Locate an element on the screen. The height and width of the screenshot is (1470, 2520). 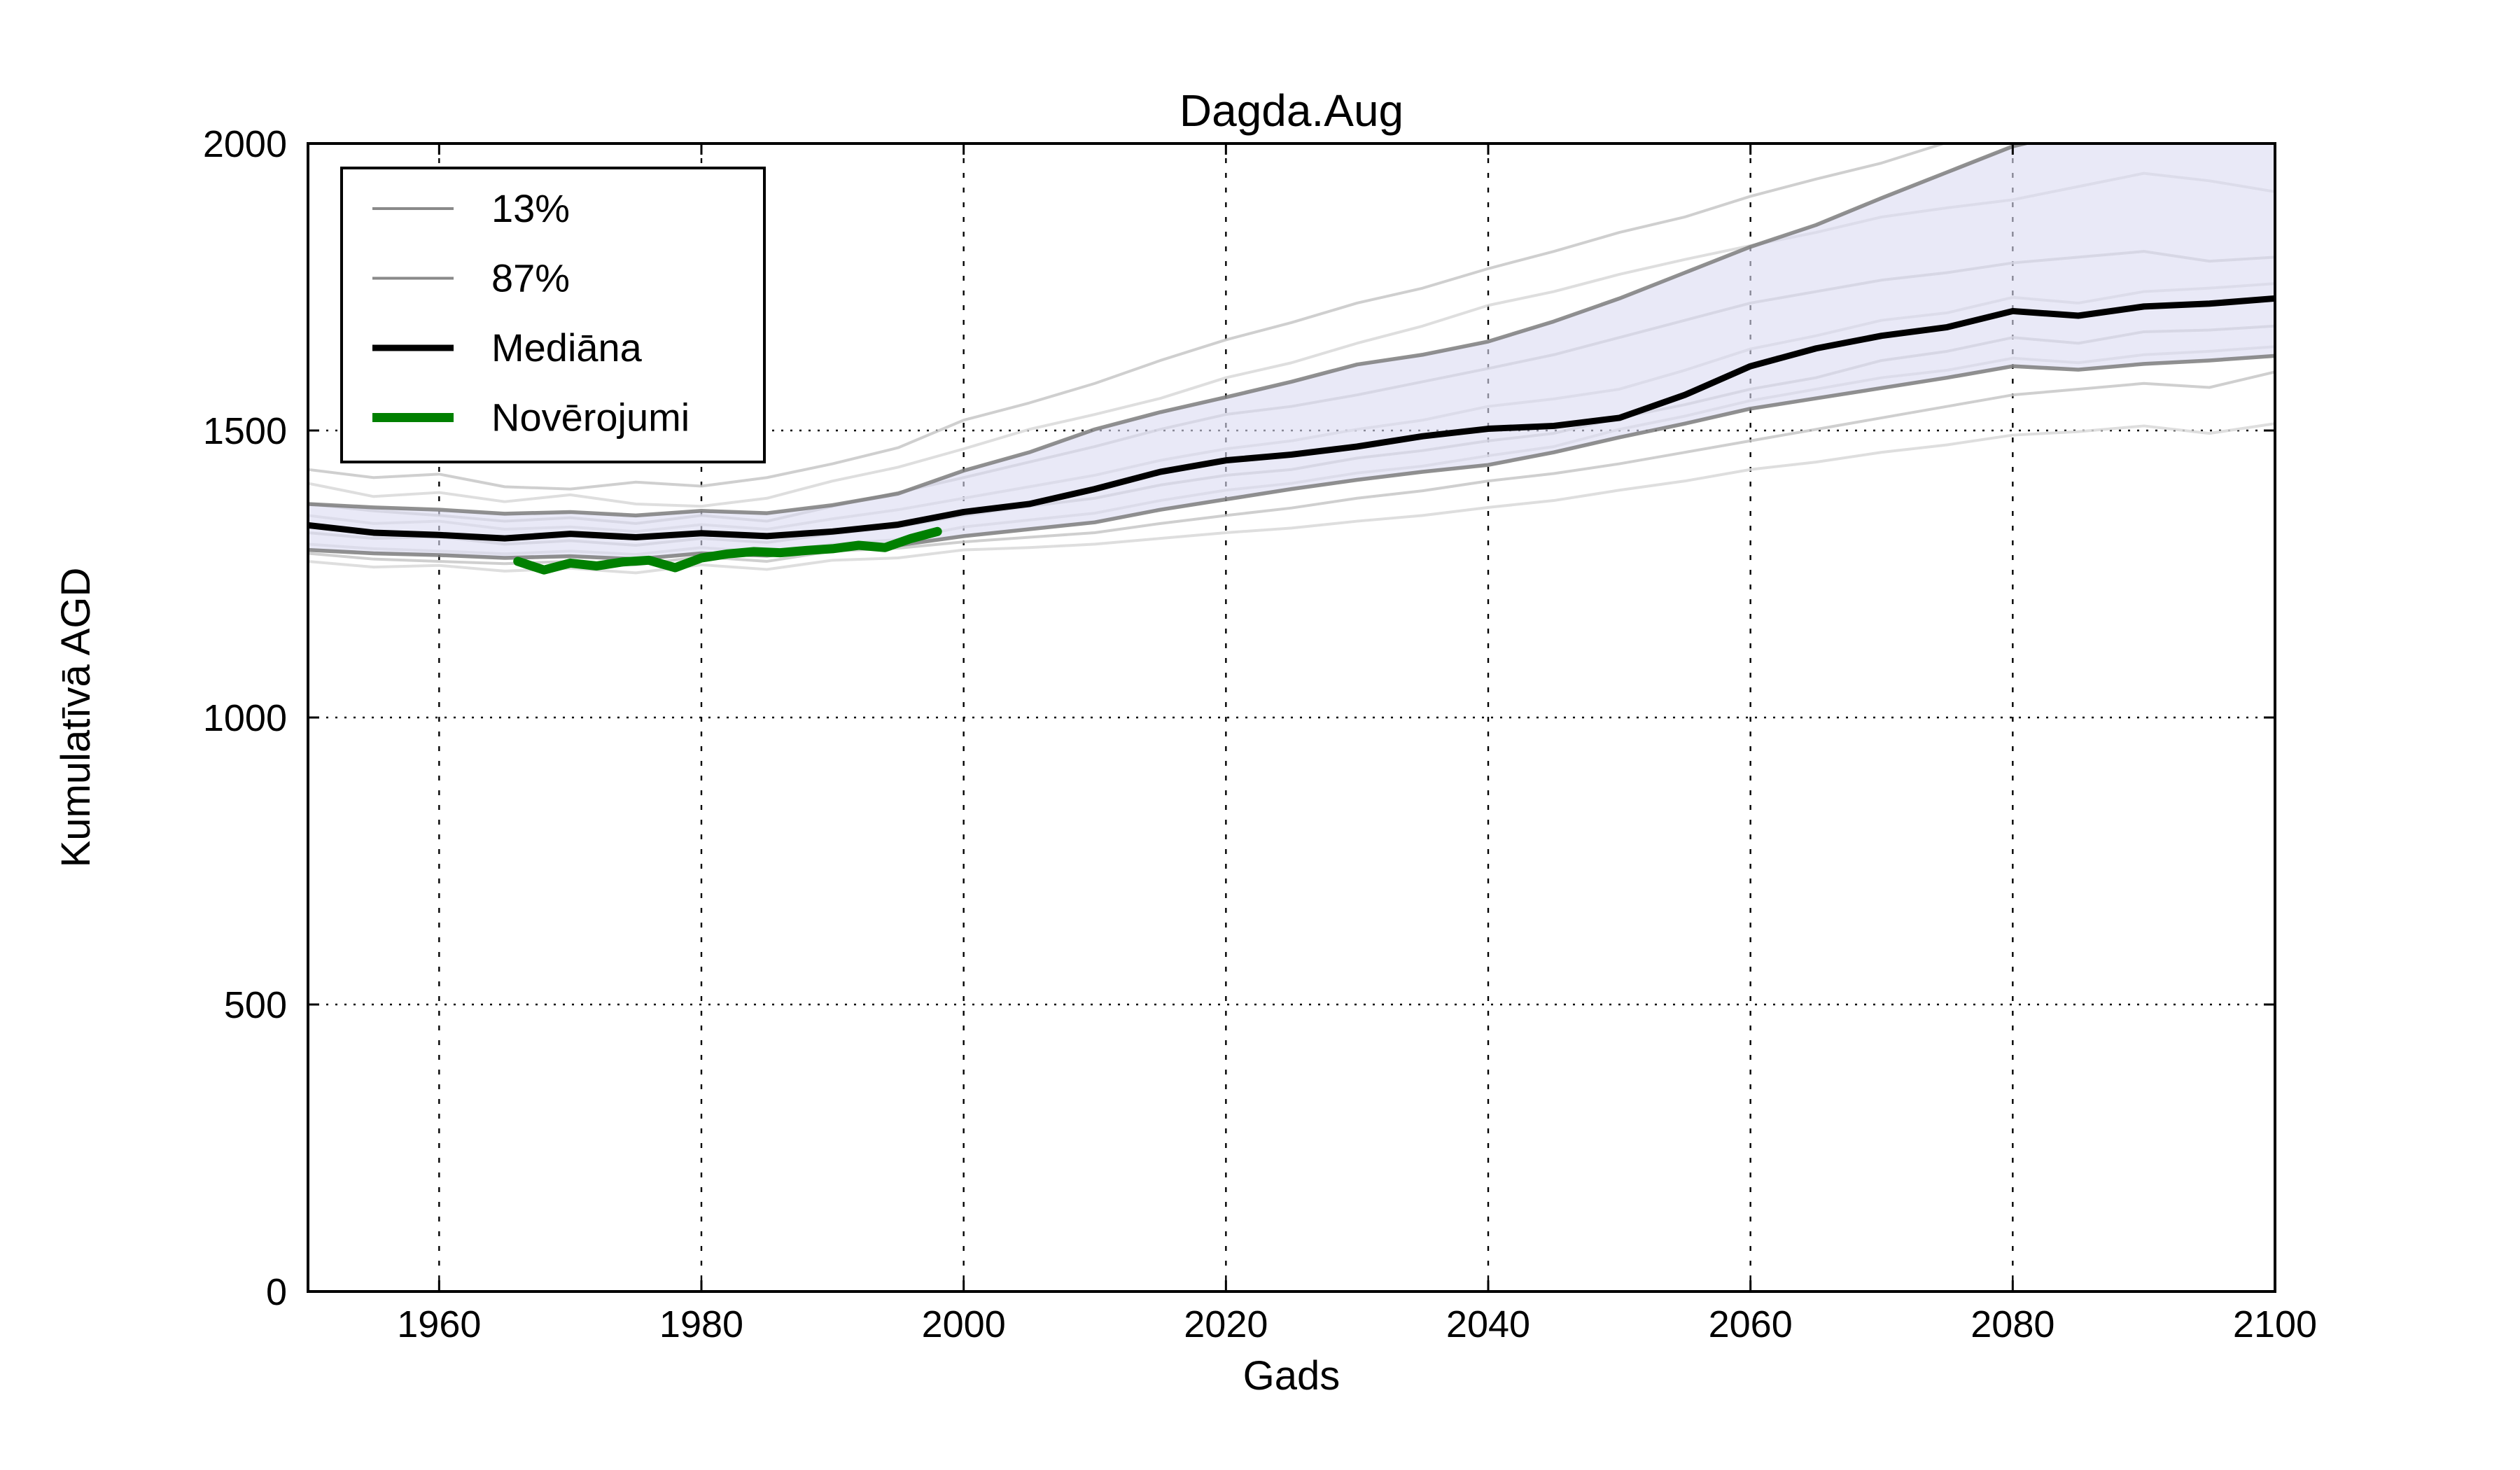
x-tick-label: 2080 is located at coordinates (2012, 1324).